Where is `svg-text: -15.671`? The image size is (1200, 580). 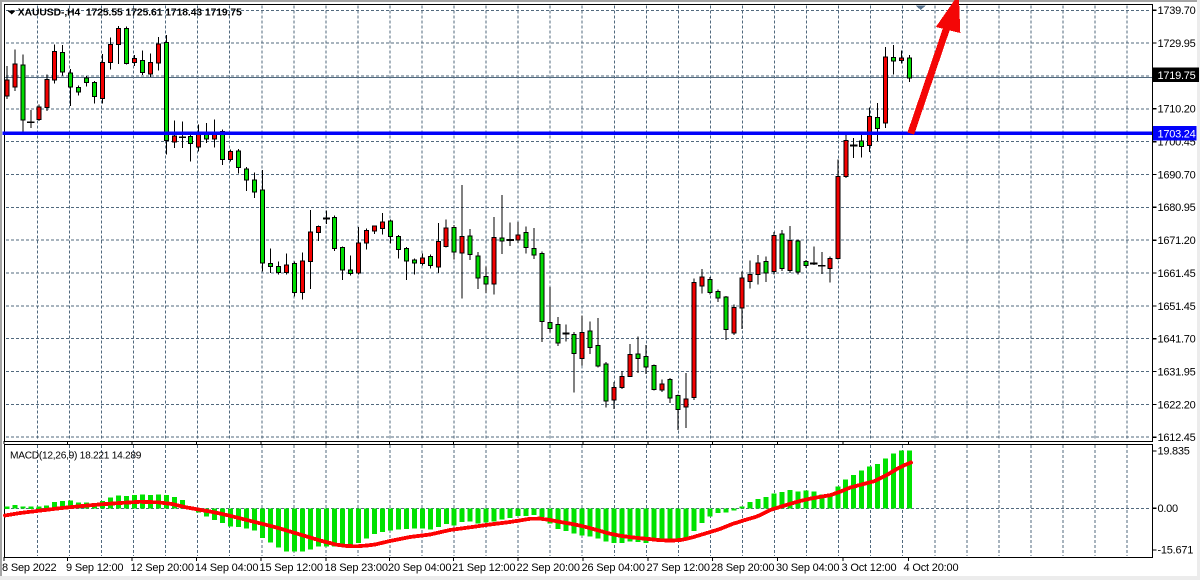 svg-text: -15.671 is located at coordinates (1176, 551).